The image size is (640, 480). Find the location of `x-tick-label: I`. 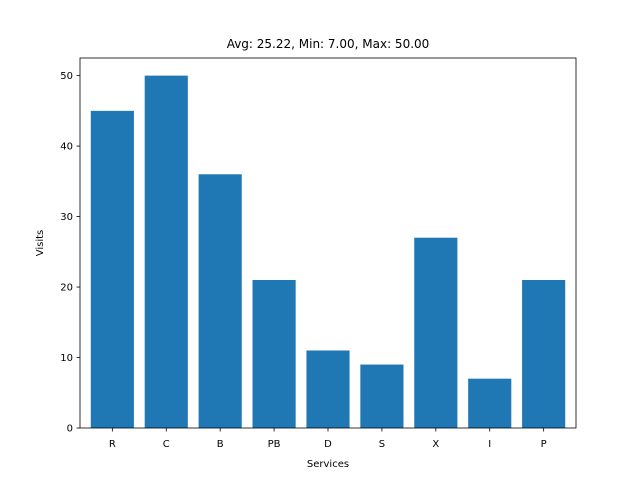

x-tick-label: I is located at coordinates (489, 444).